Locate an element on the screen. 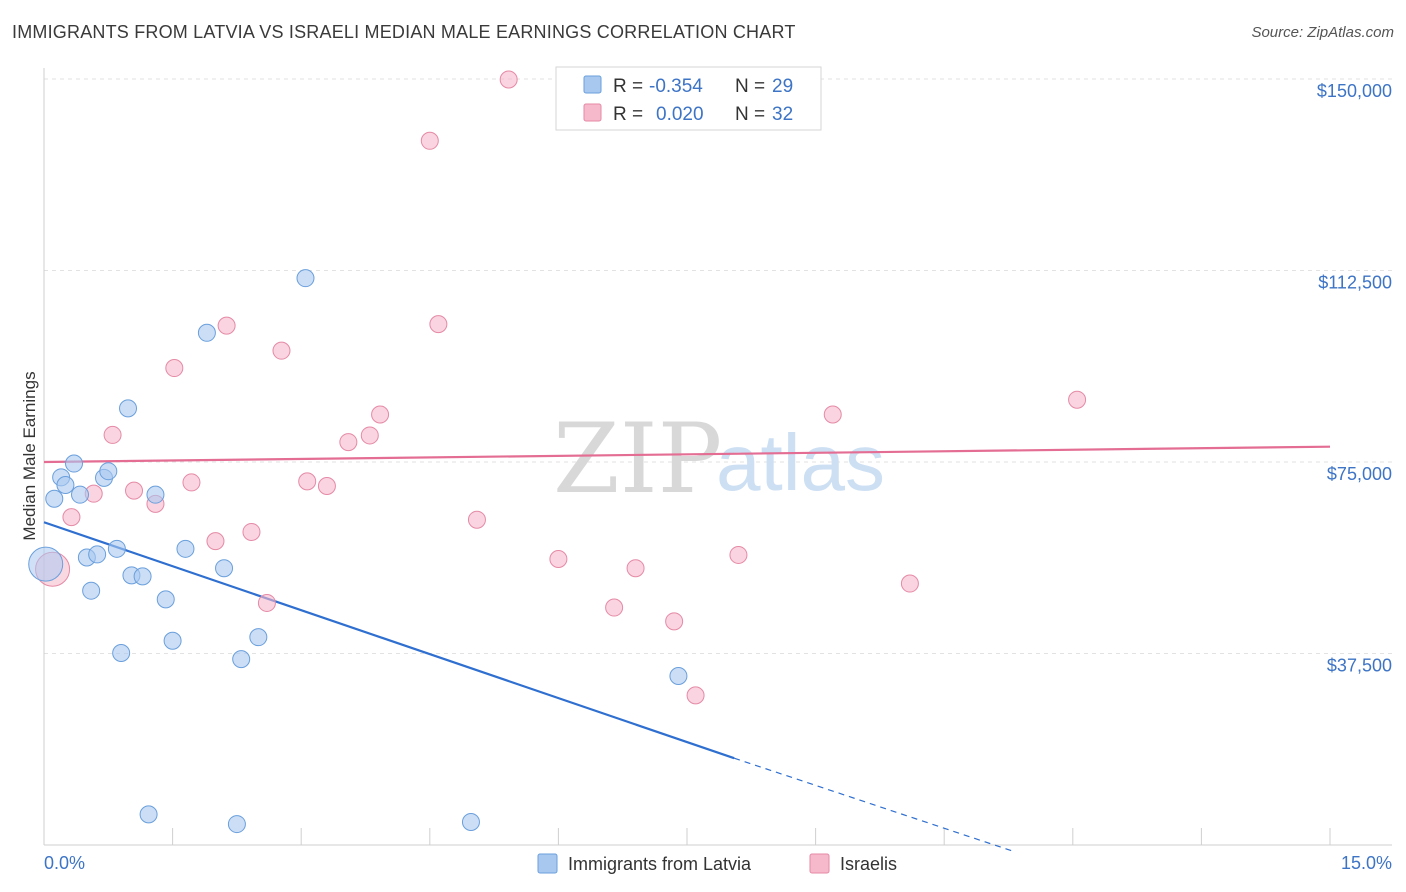 This screenshot has height=892, width=1406. y-axis-tick-labels: $37,500 $75,000 $112,500 $150,000 is located at coordinates (1354, 378).